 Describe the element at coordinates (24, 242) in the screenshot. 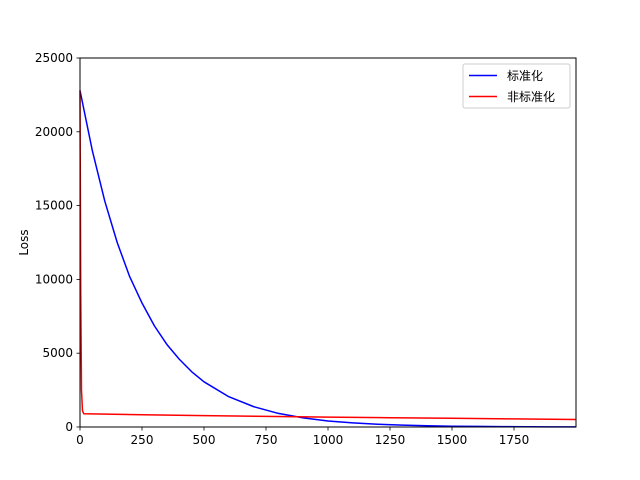

I see `y-axis-title: Loss` at that location.